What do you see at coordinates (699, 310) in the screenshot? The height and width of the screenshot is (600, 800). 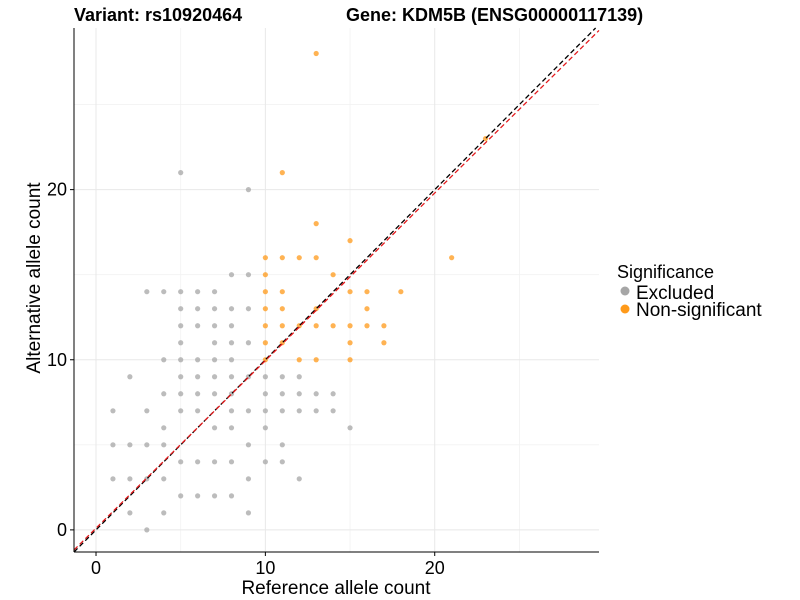 I see `legend-label-non-significant: Non-significant` at bounding box center [699, 310].